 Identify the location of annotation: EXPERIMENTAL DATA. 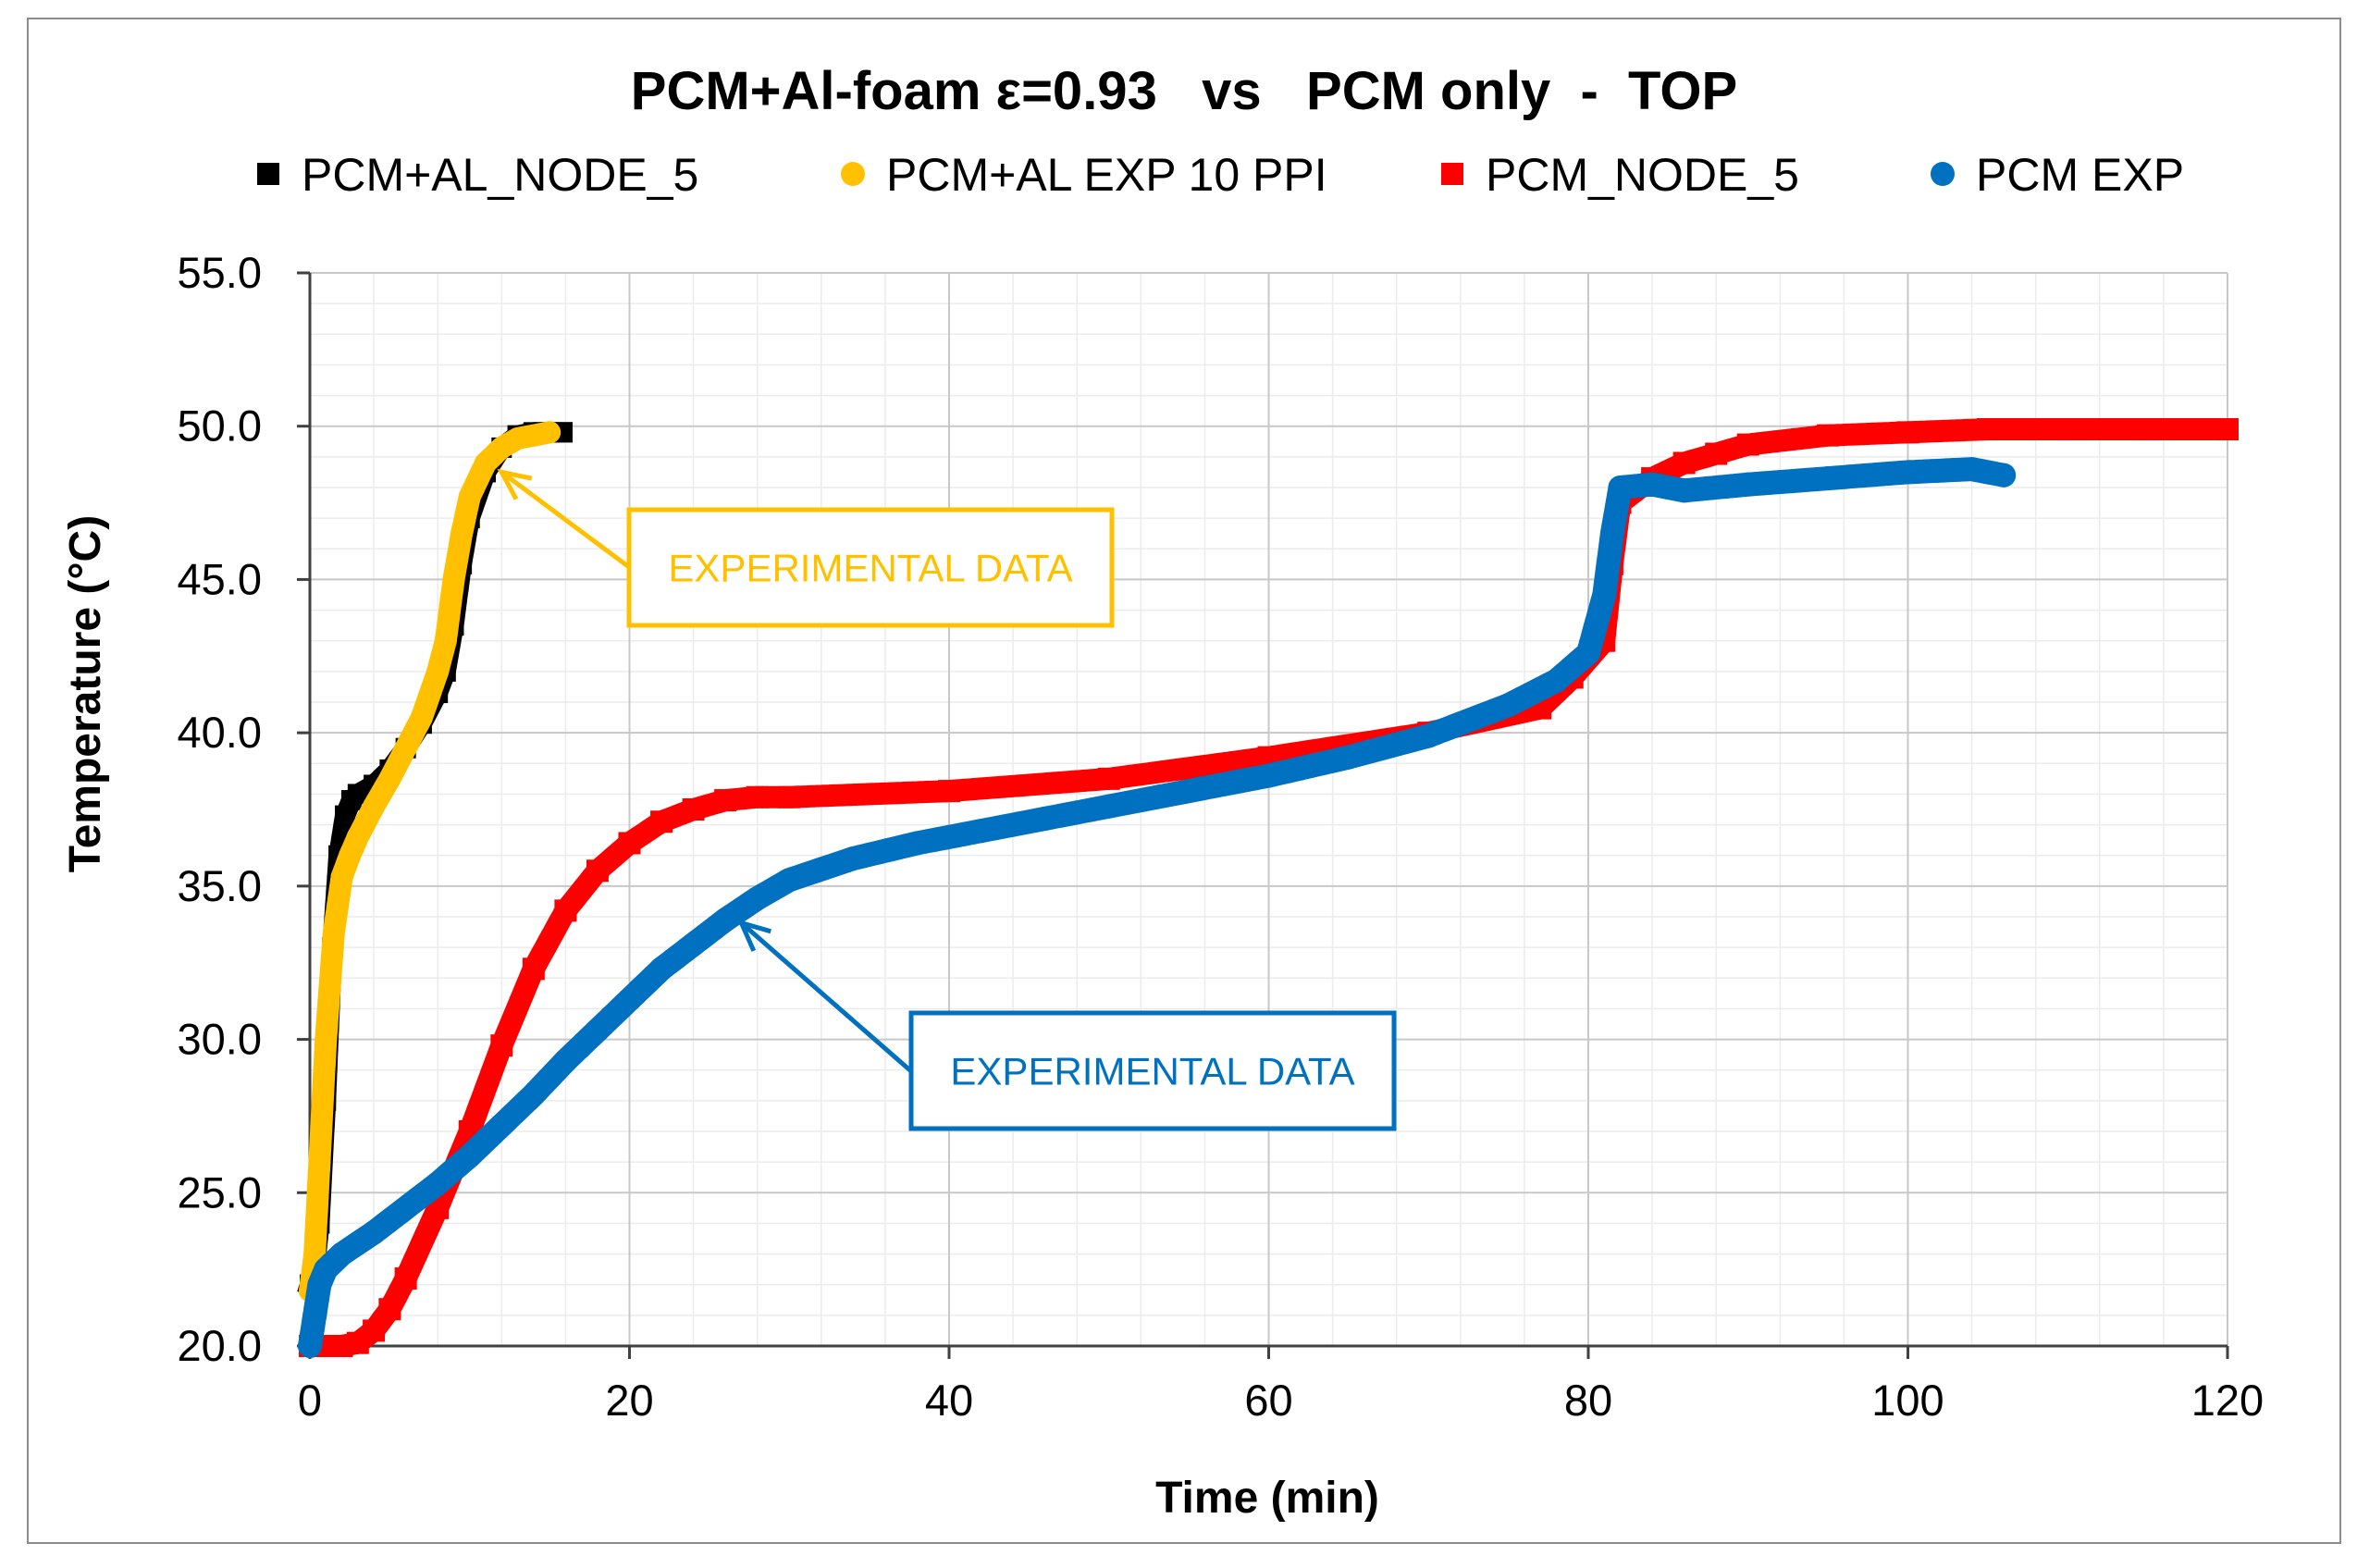
(1066, 1025).